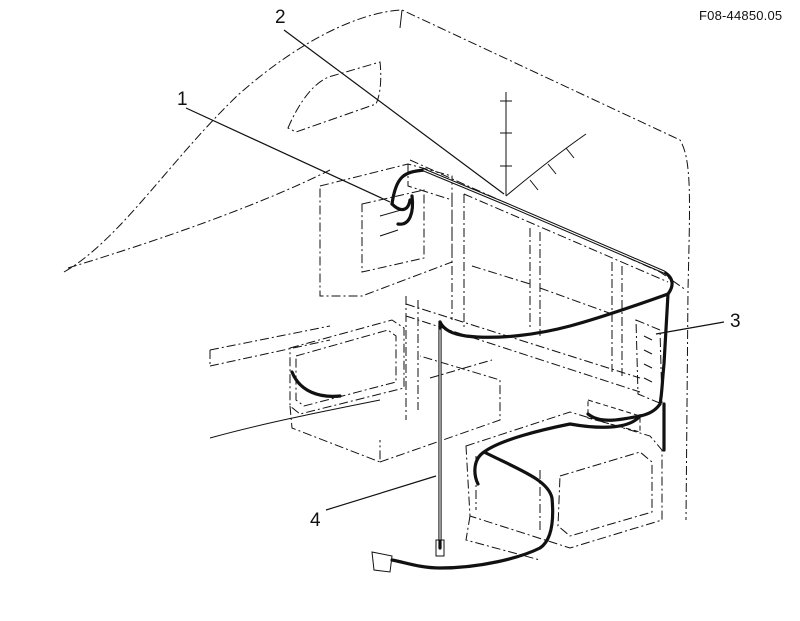 This screenshot has height=621, width=800. What do you see at coordinates (182, 99) in the screenshot?
I see `callout-number-1: 1` at bounding box center [182, 99].